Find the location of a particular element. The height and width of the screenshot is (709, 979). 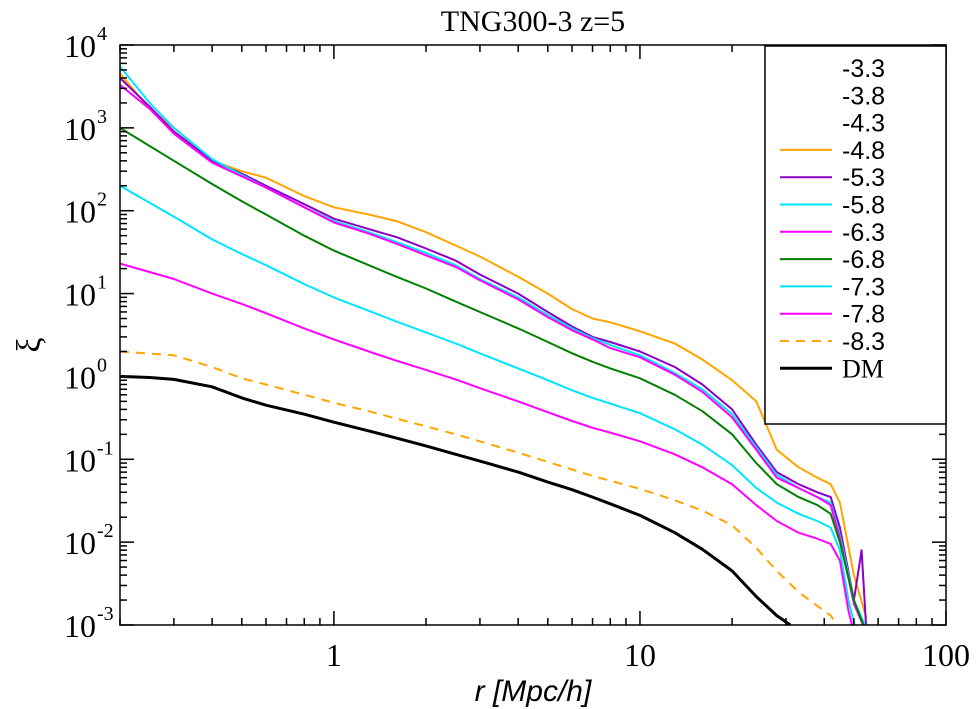

legend-label: -8.3 is located at coordinates (863, 342).